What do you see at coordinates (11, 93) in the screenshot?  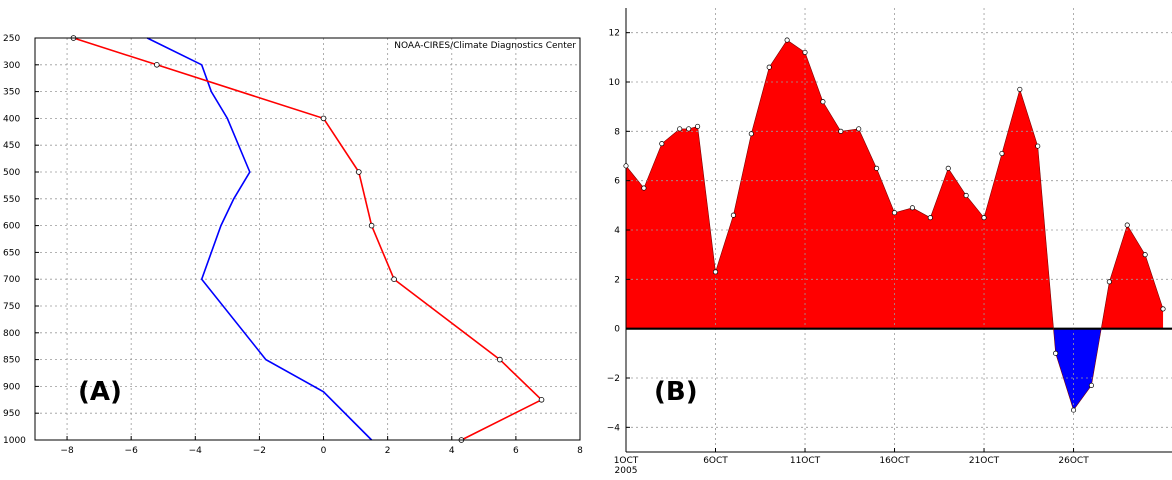 I see `chart-a-ytick-label: 350` at bounding box center [11, 93].